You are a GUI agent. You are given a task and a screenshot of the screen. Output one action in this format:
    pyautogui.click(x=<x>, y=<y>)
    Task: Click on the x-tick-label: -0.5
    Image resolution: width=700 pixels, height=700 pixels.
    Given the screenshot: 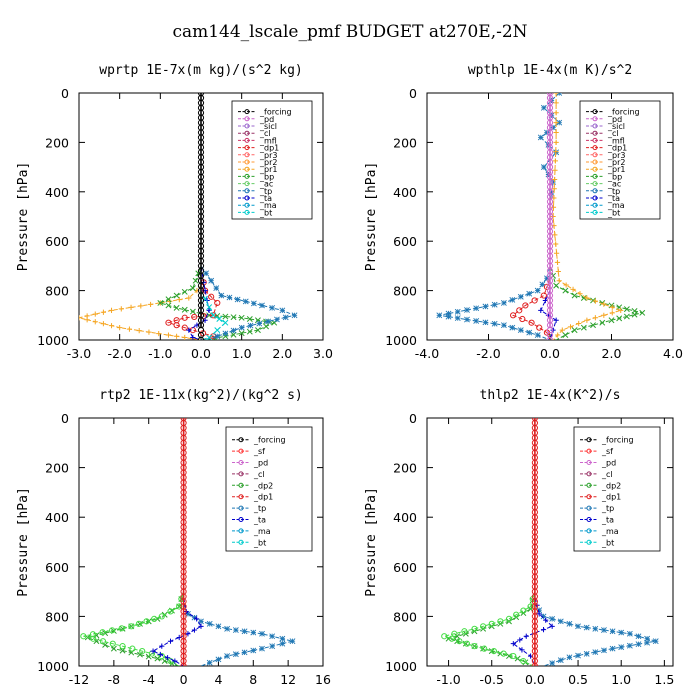 What is the action you would take?
    pyautogui.click(x=492, y=679)
    